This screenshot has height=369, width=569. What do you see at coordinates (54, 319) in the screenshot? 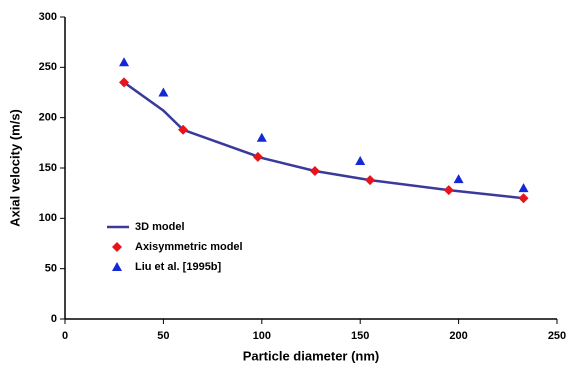
I see `y-tick-label: 0` at bounding box center [54, 319].